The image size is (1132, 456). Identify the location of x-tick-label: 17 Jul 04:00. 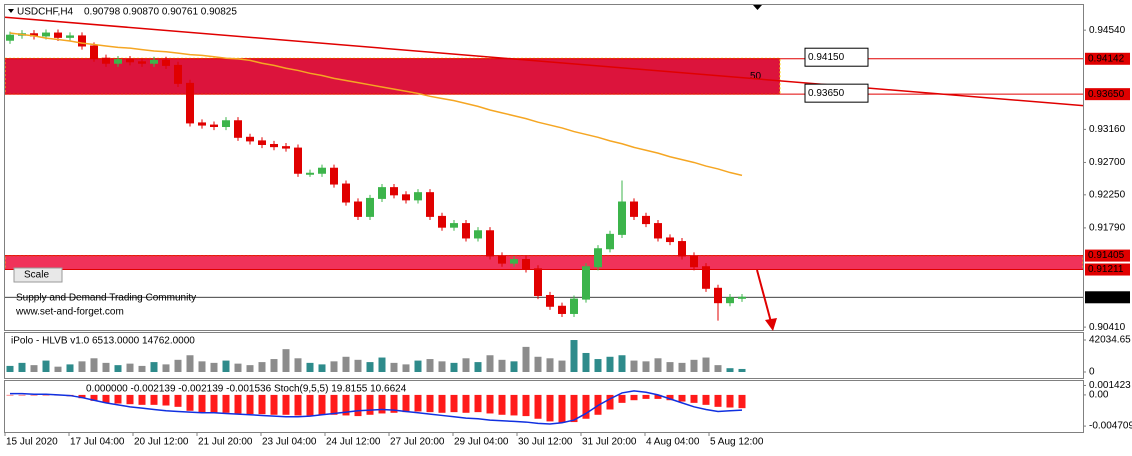
(97, 442).